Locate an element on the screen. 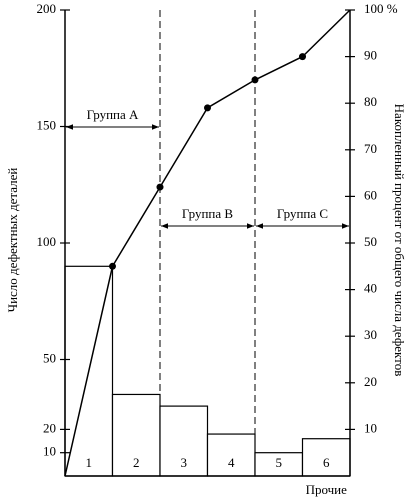  x-tick-label: 1 is located at coordinates (89, 462).